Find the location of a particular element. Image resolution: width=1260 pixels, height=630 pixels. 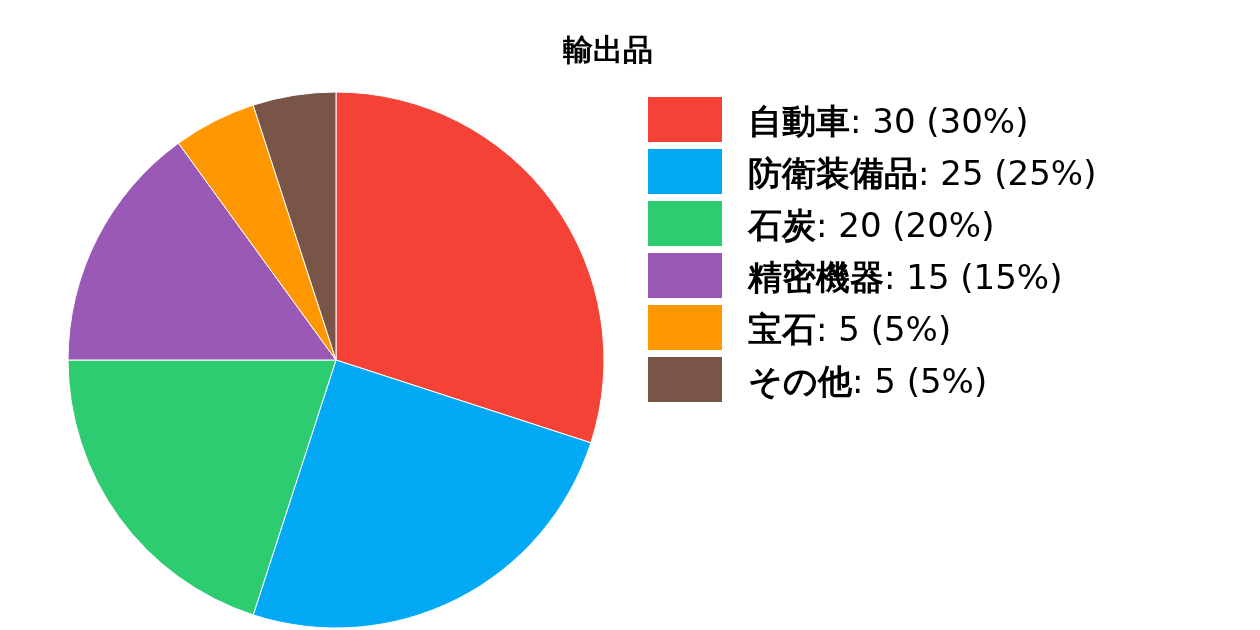

legend-label: 防衛装備品 is located at coordinates (833, 173).